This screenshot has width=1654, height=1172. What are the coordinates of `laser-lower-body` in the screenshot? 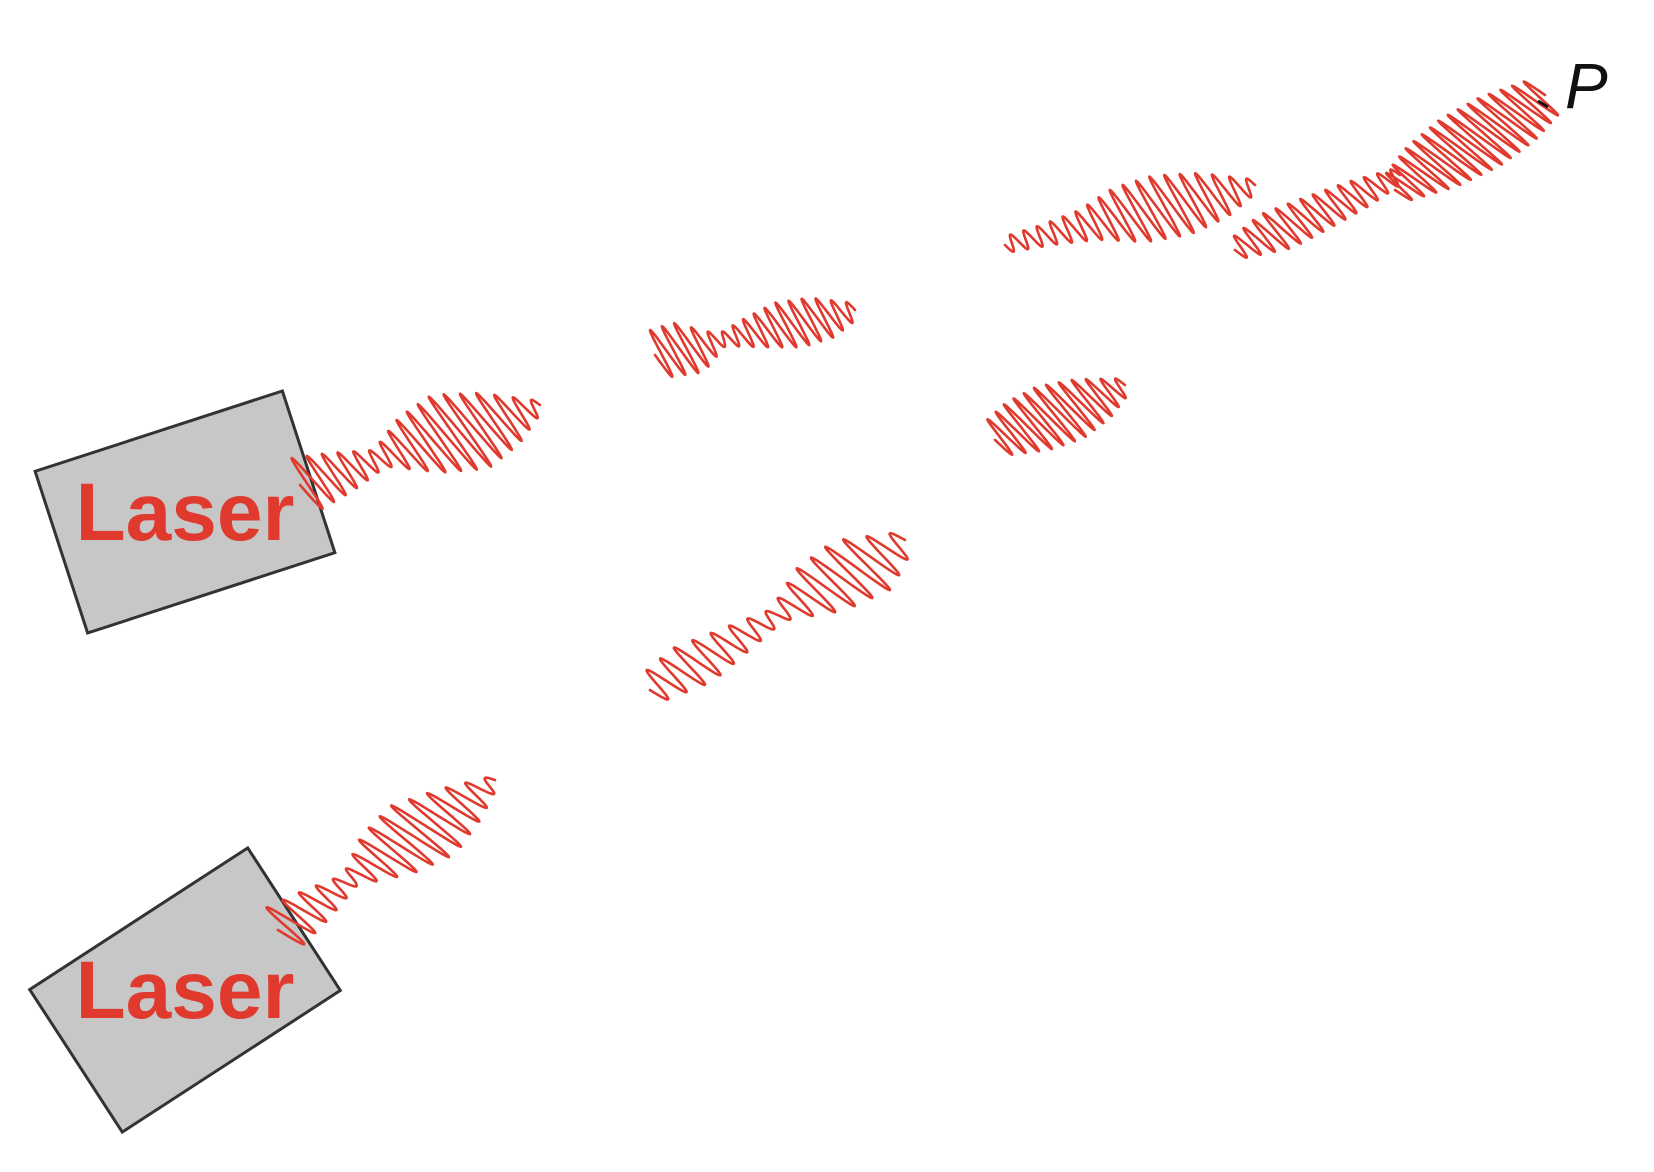 It's located at (185, 990).